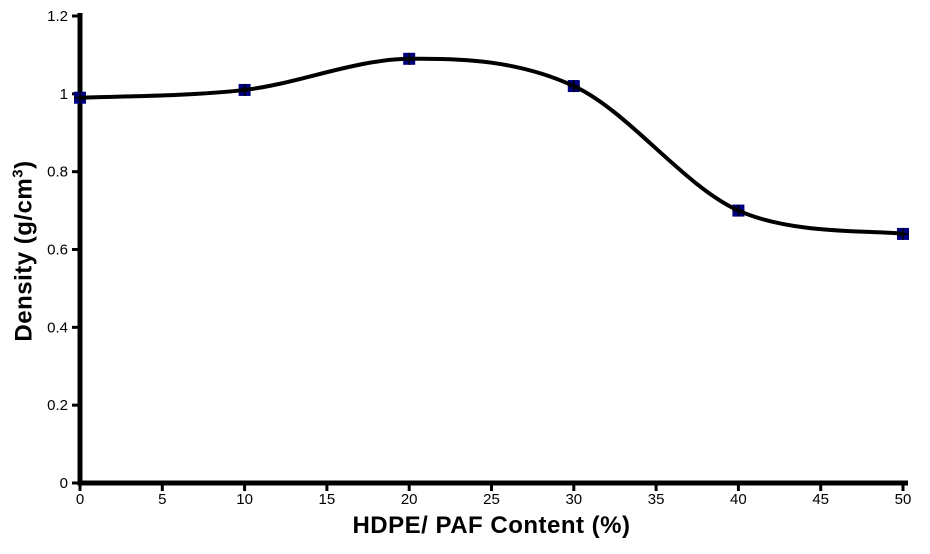  Describe the element at coordinates (409, 499) in the screenshot. I see `x-tick-label: 20` at that location.